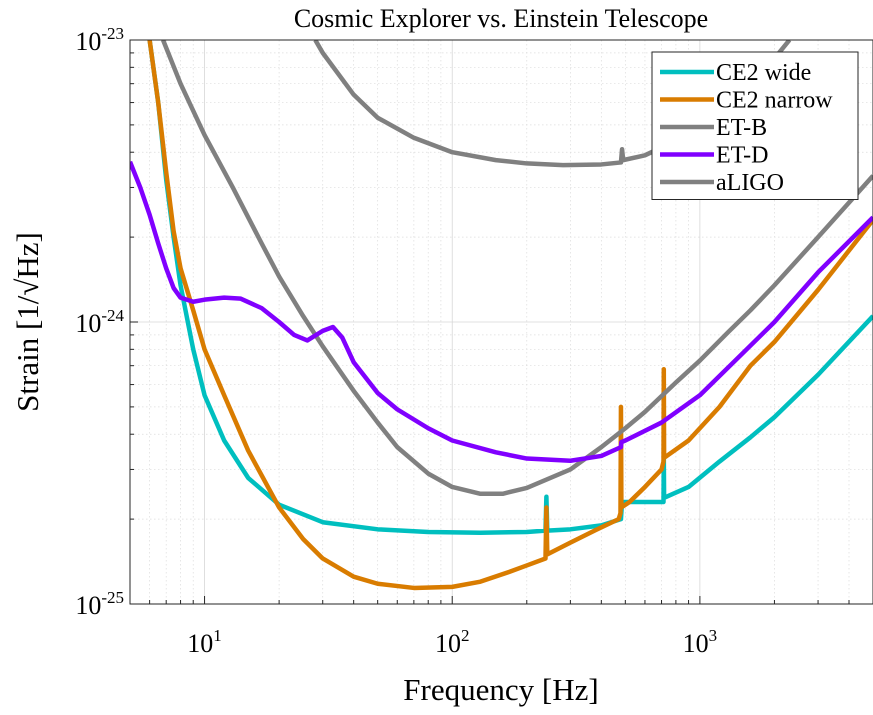 The image size is (873, 715). Describe the element at coordinates (750, 183) in the screenshot. I see `legend-label: aLIGO` at that location.